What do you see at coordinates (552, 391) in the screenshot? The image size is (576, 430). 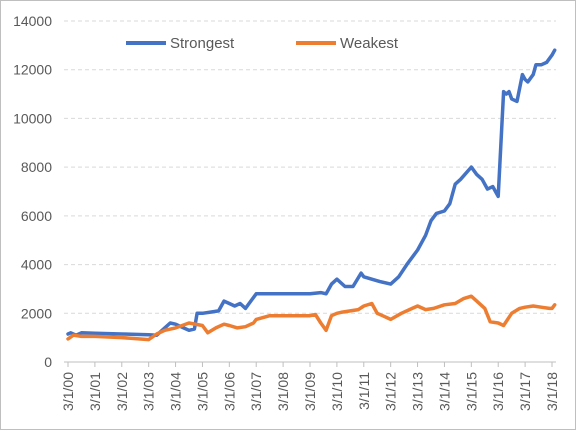 I see `x-tick-label: 3/1/18` at bounding box center [552, 391].